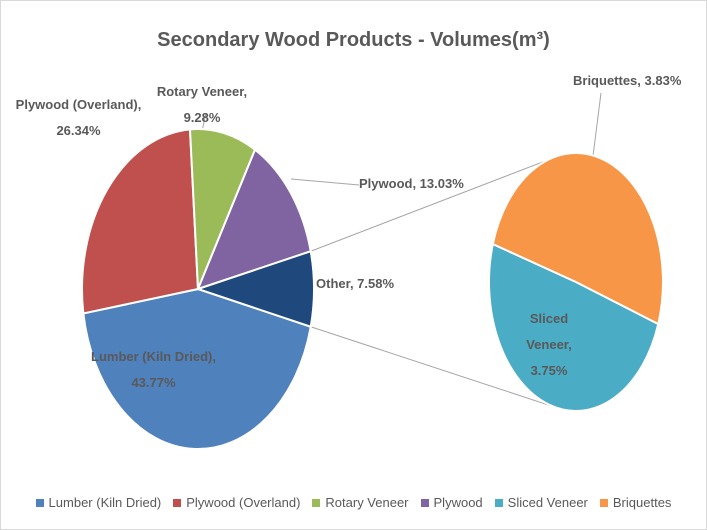 Image resolution: width=707 pixels, height=530 pixels. What do you see at coordinates (78, 117) in the screenshot?
I see `data-label: Plywood (Overland), 26.34%` at bounding box center [78, 117].